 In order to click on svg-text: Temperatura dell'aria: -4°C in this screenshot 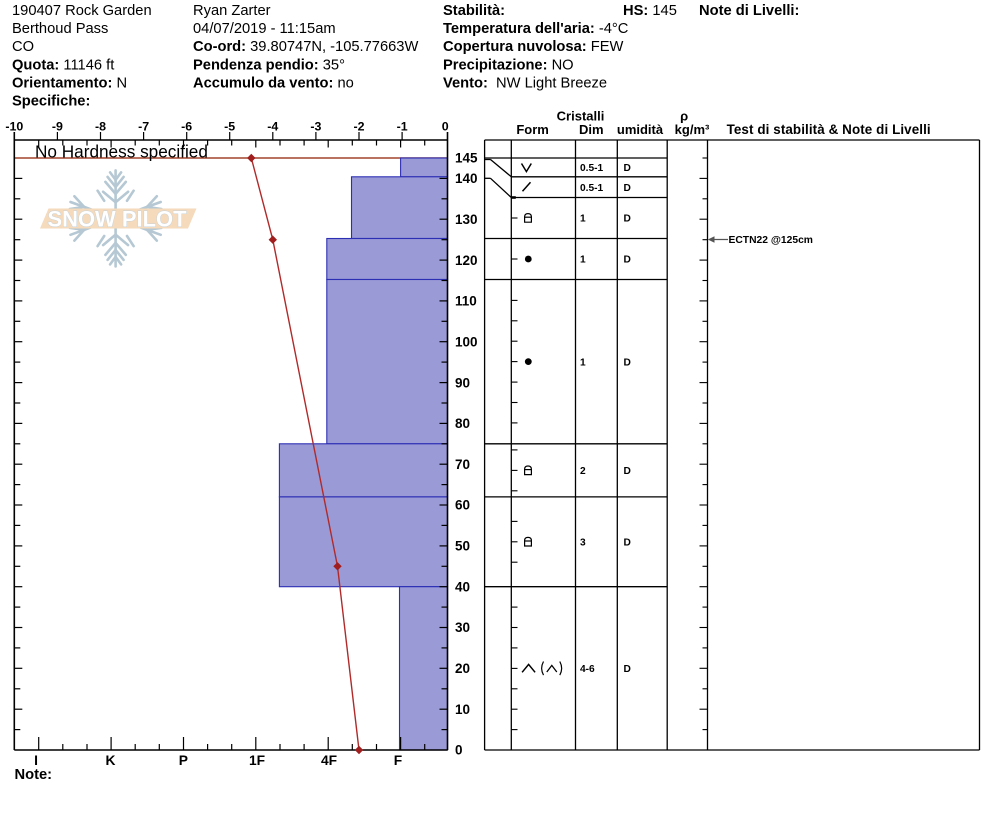, I will do `click(536, 29)`.